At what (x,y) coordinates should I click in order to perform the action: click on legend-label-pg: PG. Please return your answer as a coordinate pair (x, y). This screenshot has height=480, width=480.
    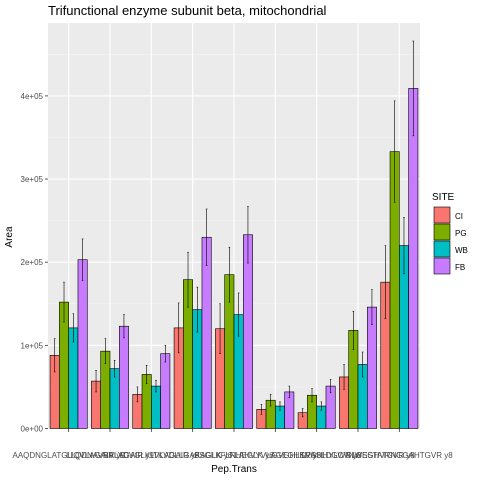
    Looking at the image, I should click on (461, 233).